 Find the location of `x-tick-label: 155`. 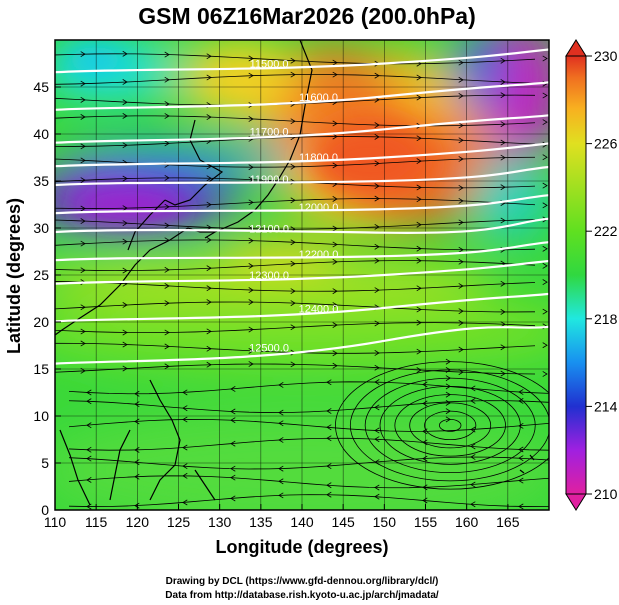

x-tick-label: 155 is located at coordinates (426, 522).